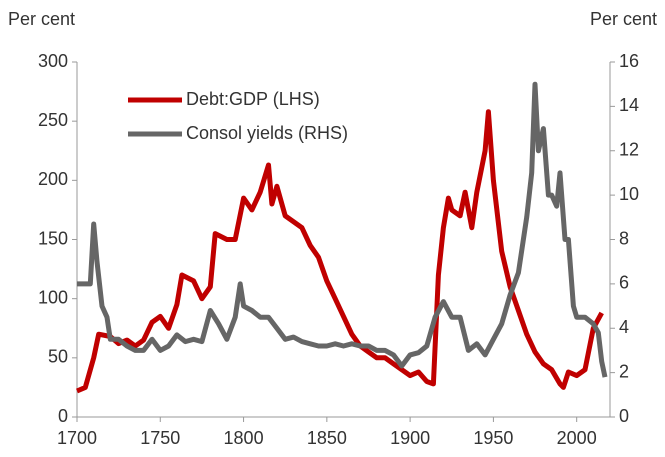  What do you see at coordinates (53, 238) in the screenshot?
I see `y-tick-label: 150` at bounding box center [53, 238].